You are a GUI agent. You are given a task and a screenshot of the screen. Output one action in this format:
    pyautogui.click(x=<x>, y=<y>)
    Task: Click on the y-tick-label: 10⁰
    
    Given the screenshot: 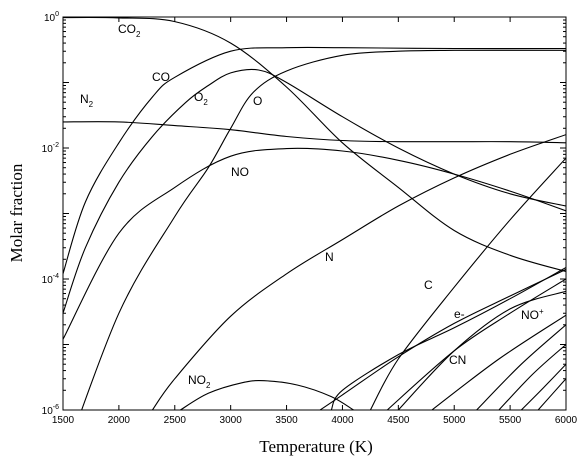 What is the action you would take?
    pyautogui.click(x=51, y=17)
    